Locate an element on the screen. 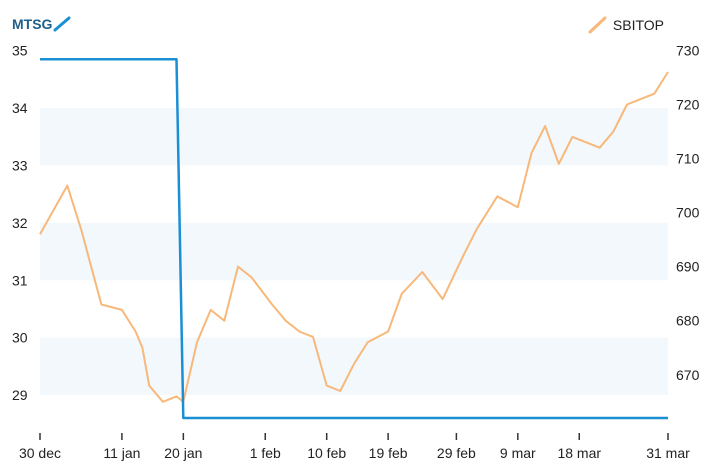  y-left-tick-label: 32 is located at coordinates (20, 223).